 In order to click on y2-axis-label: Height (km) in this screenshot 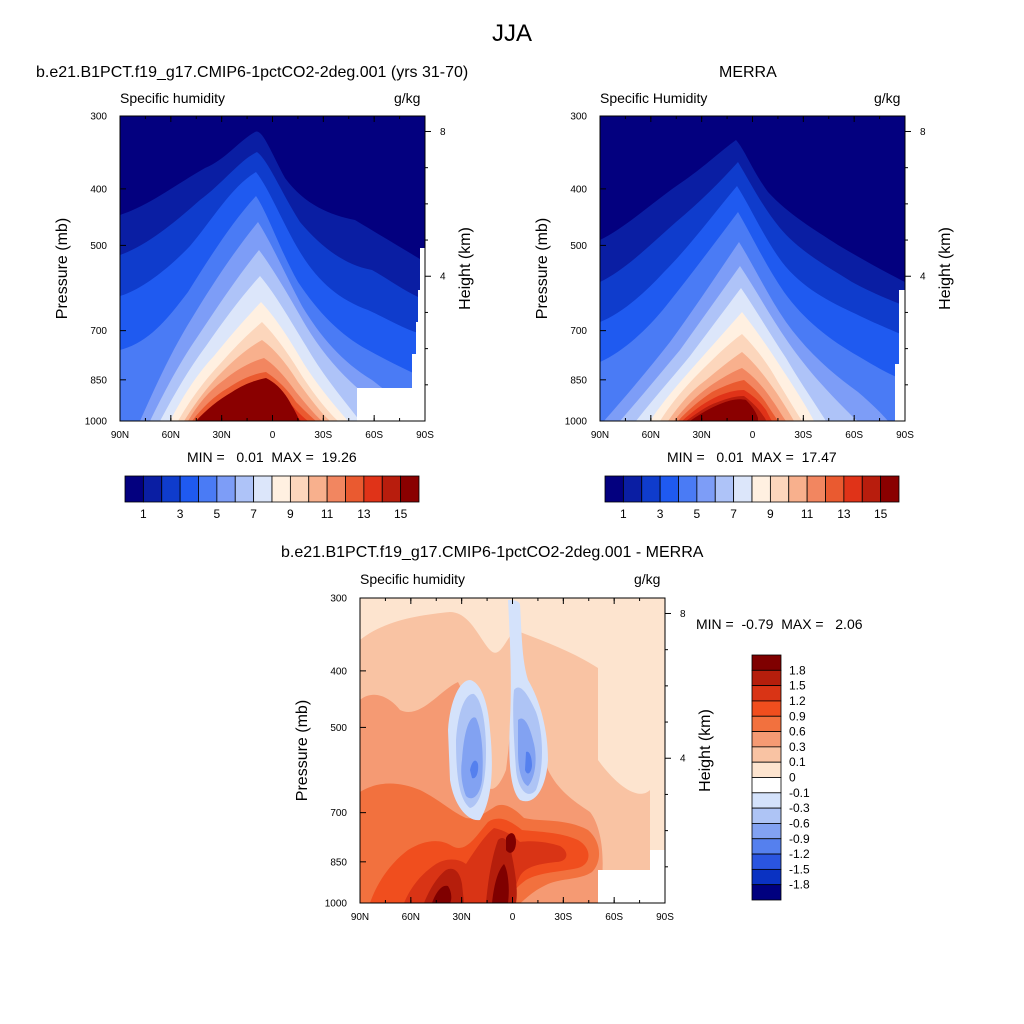, I will do `click(465, 268)`.